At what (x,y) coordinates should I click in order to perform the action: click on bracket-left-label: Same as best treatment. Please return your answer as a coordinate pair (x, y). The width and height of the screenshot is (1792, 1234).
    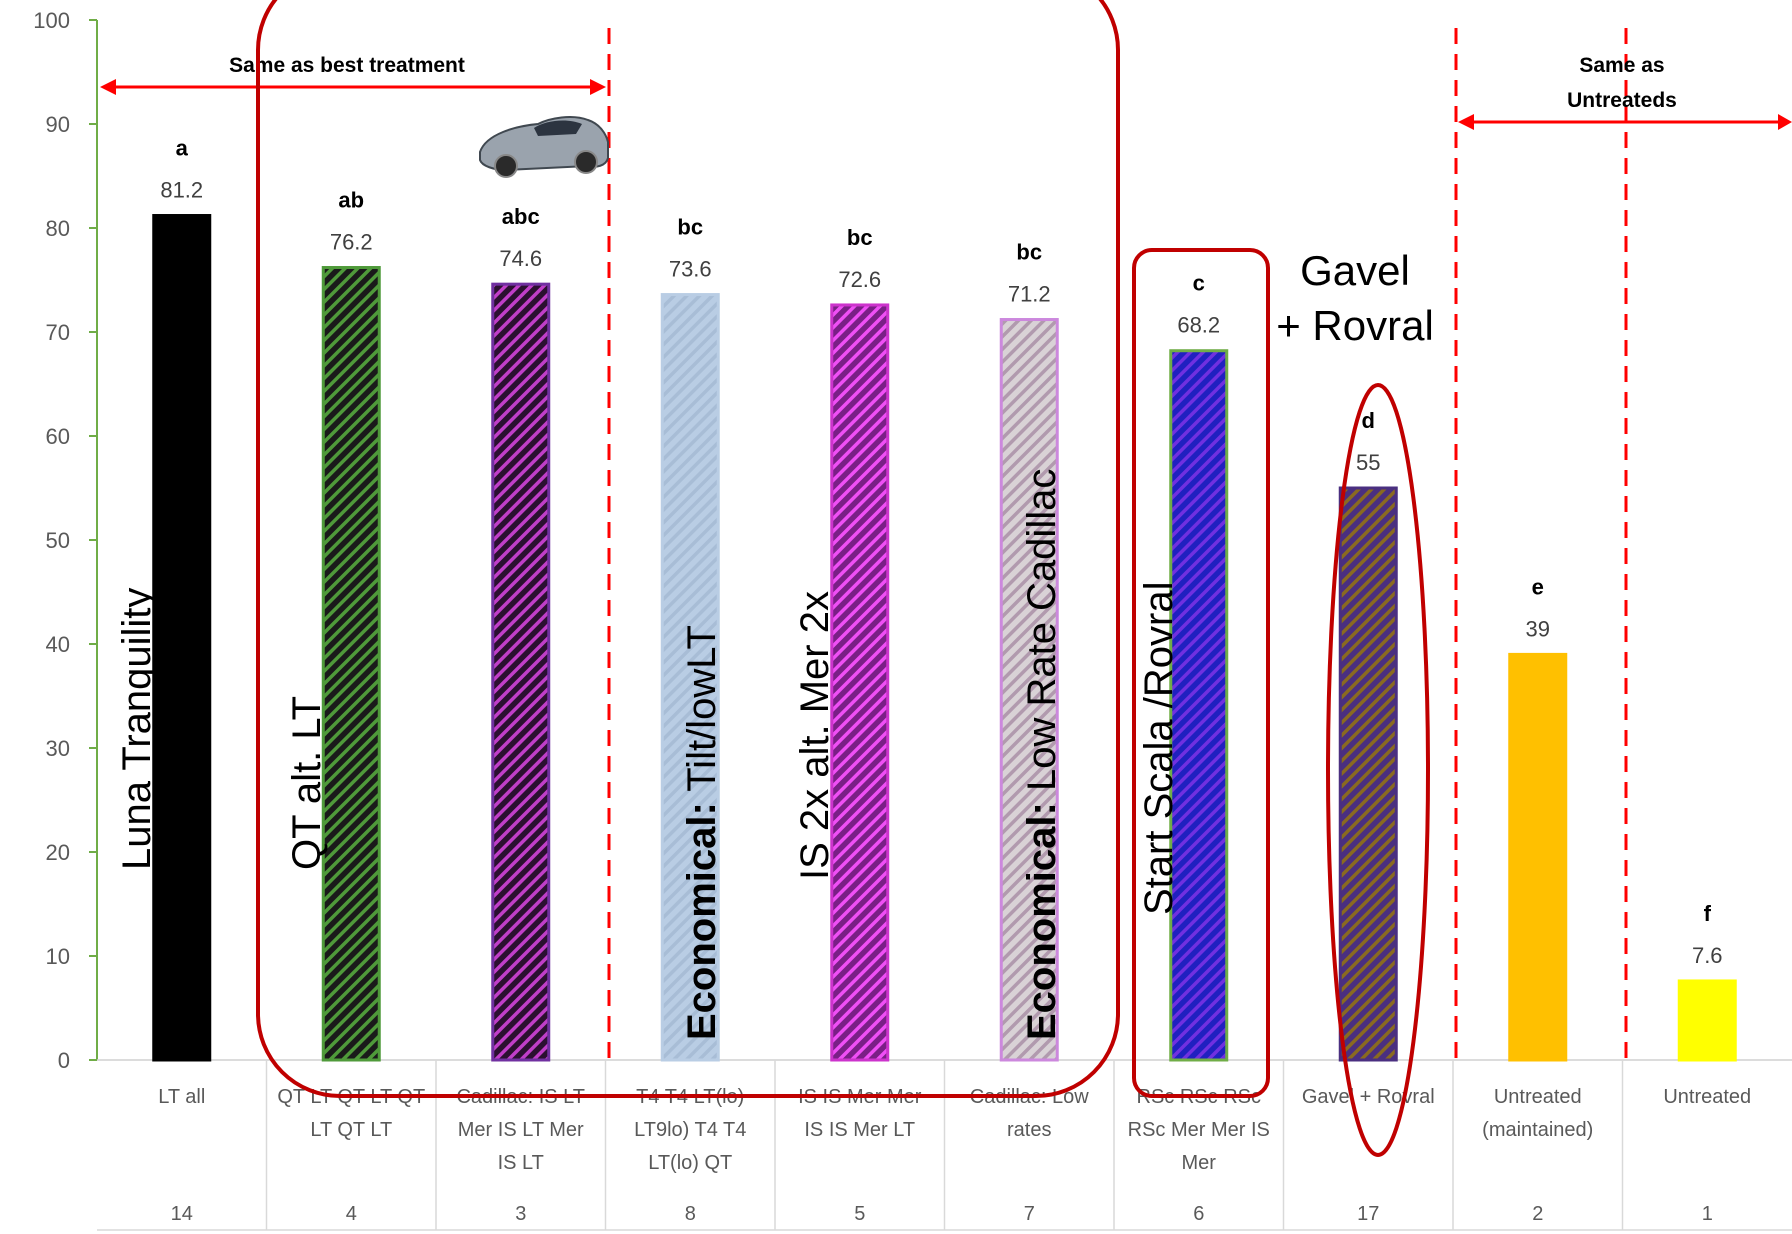
    Looking at the image, I should click on (347, 65).